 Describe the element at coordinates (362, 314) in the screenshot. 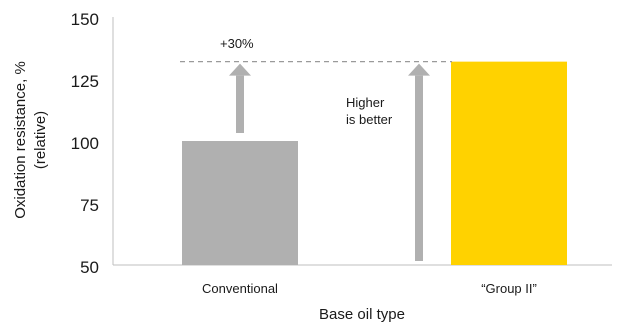

I see `x-axis-title: Base oil type` at that location.